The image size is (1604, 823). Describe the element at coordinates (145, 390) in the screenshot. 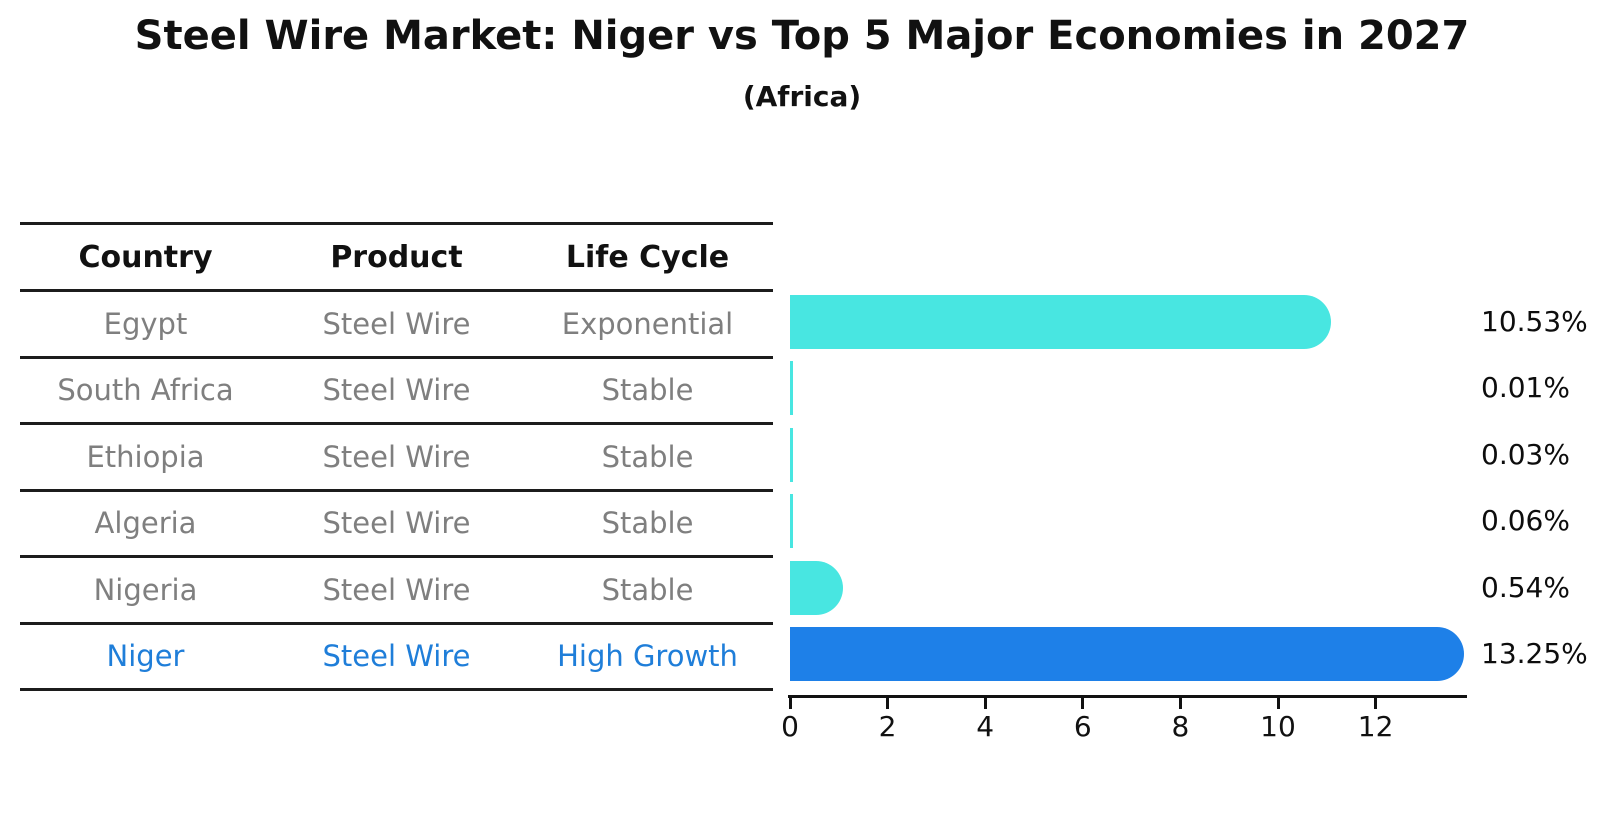

I see `cell-country: South Africa` at that location.